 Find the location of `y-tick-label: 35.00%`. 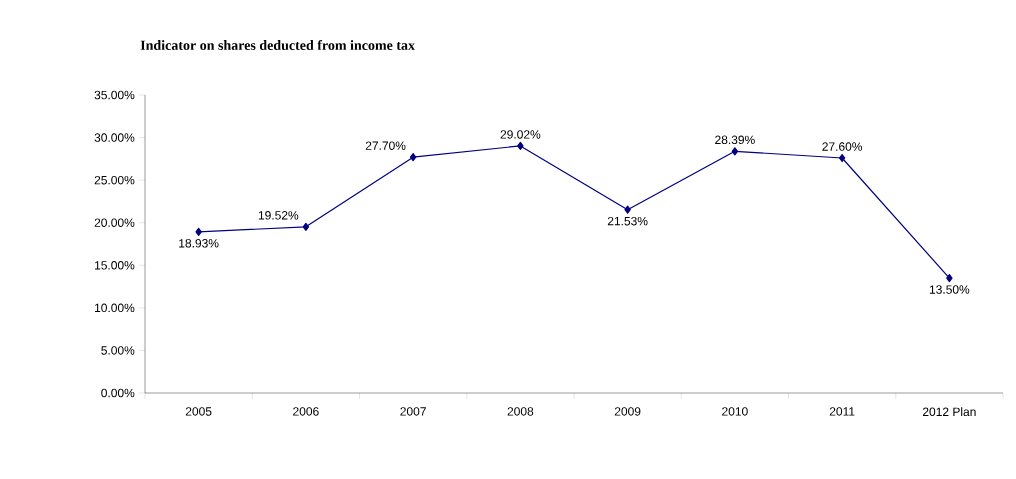

y-tick-label: 35.00% is located at coordinates (114, 95).